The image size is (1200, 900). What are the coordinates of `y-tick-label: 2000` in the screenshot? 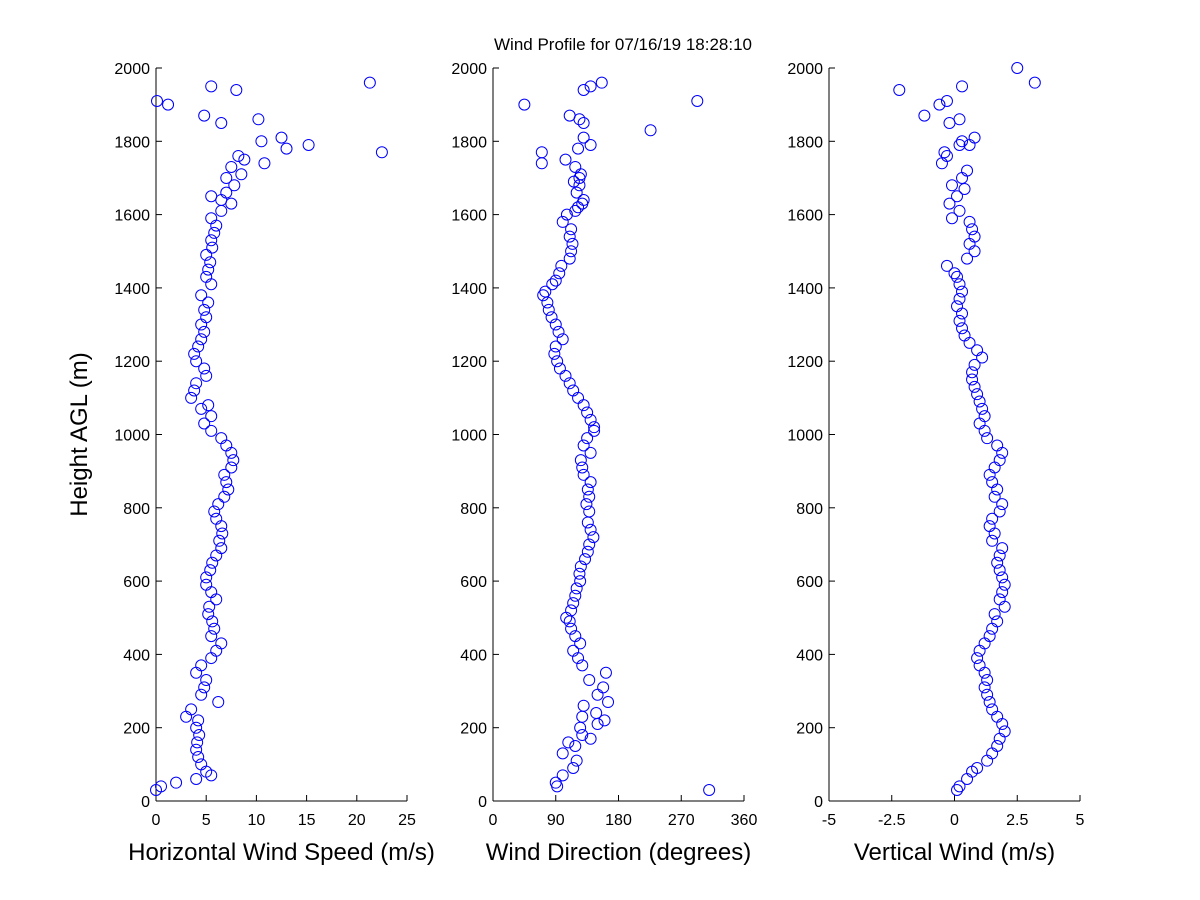 It's located at (132, 69).